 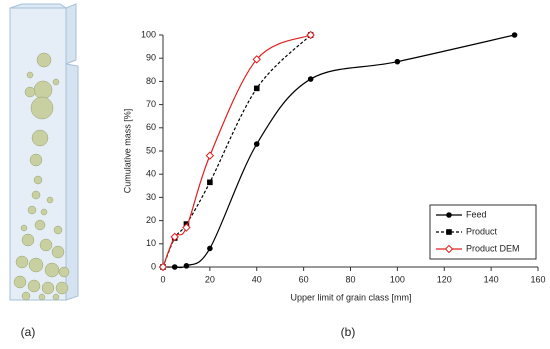 I want to click on y-tick-label: 30, so click(x=151, y=197).